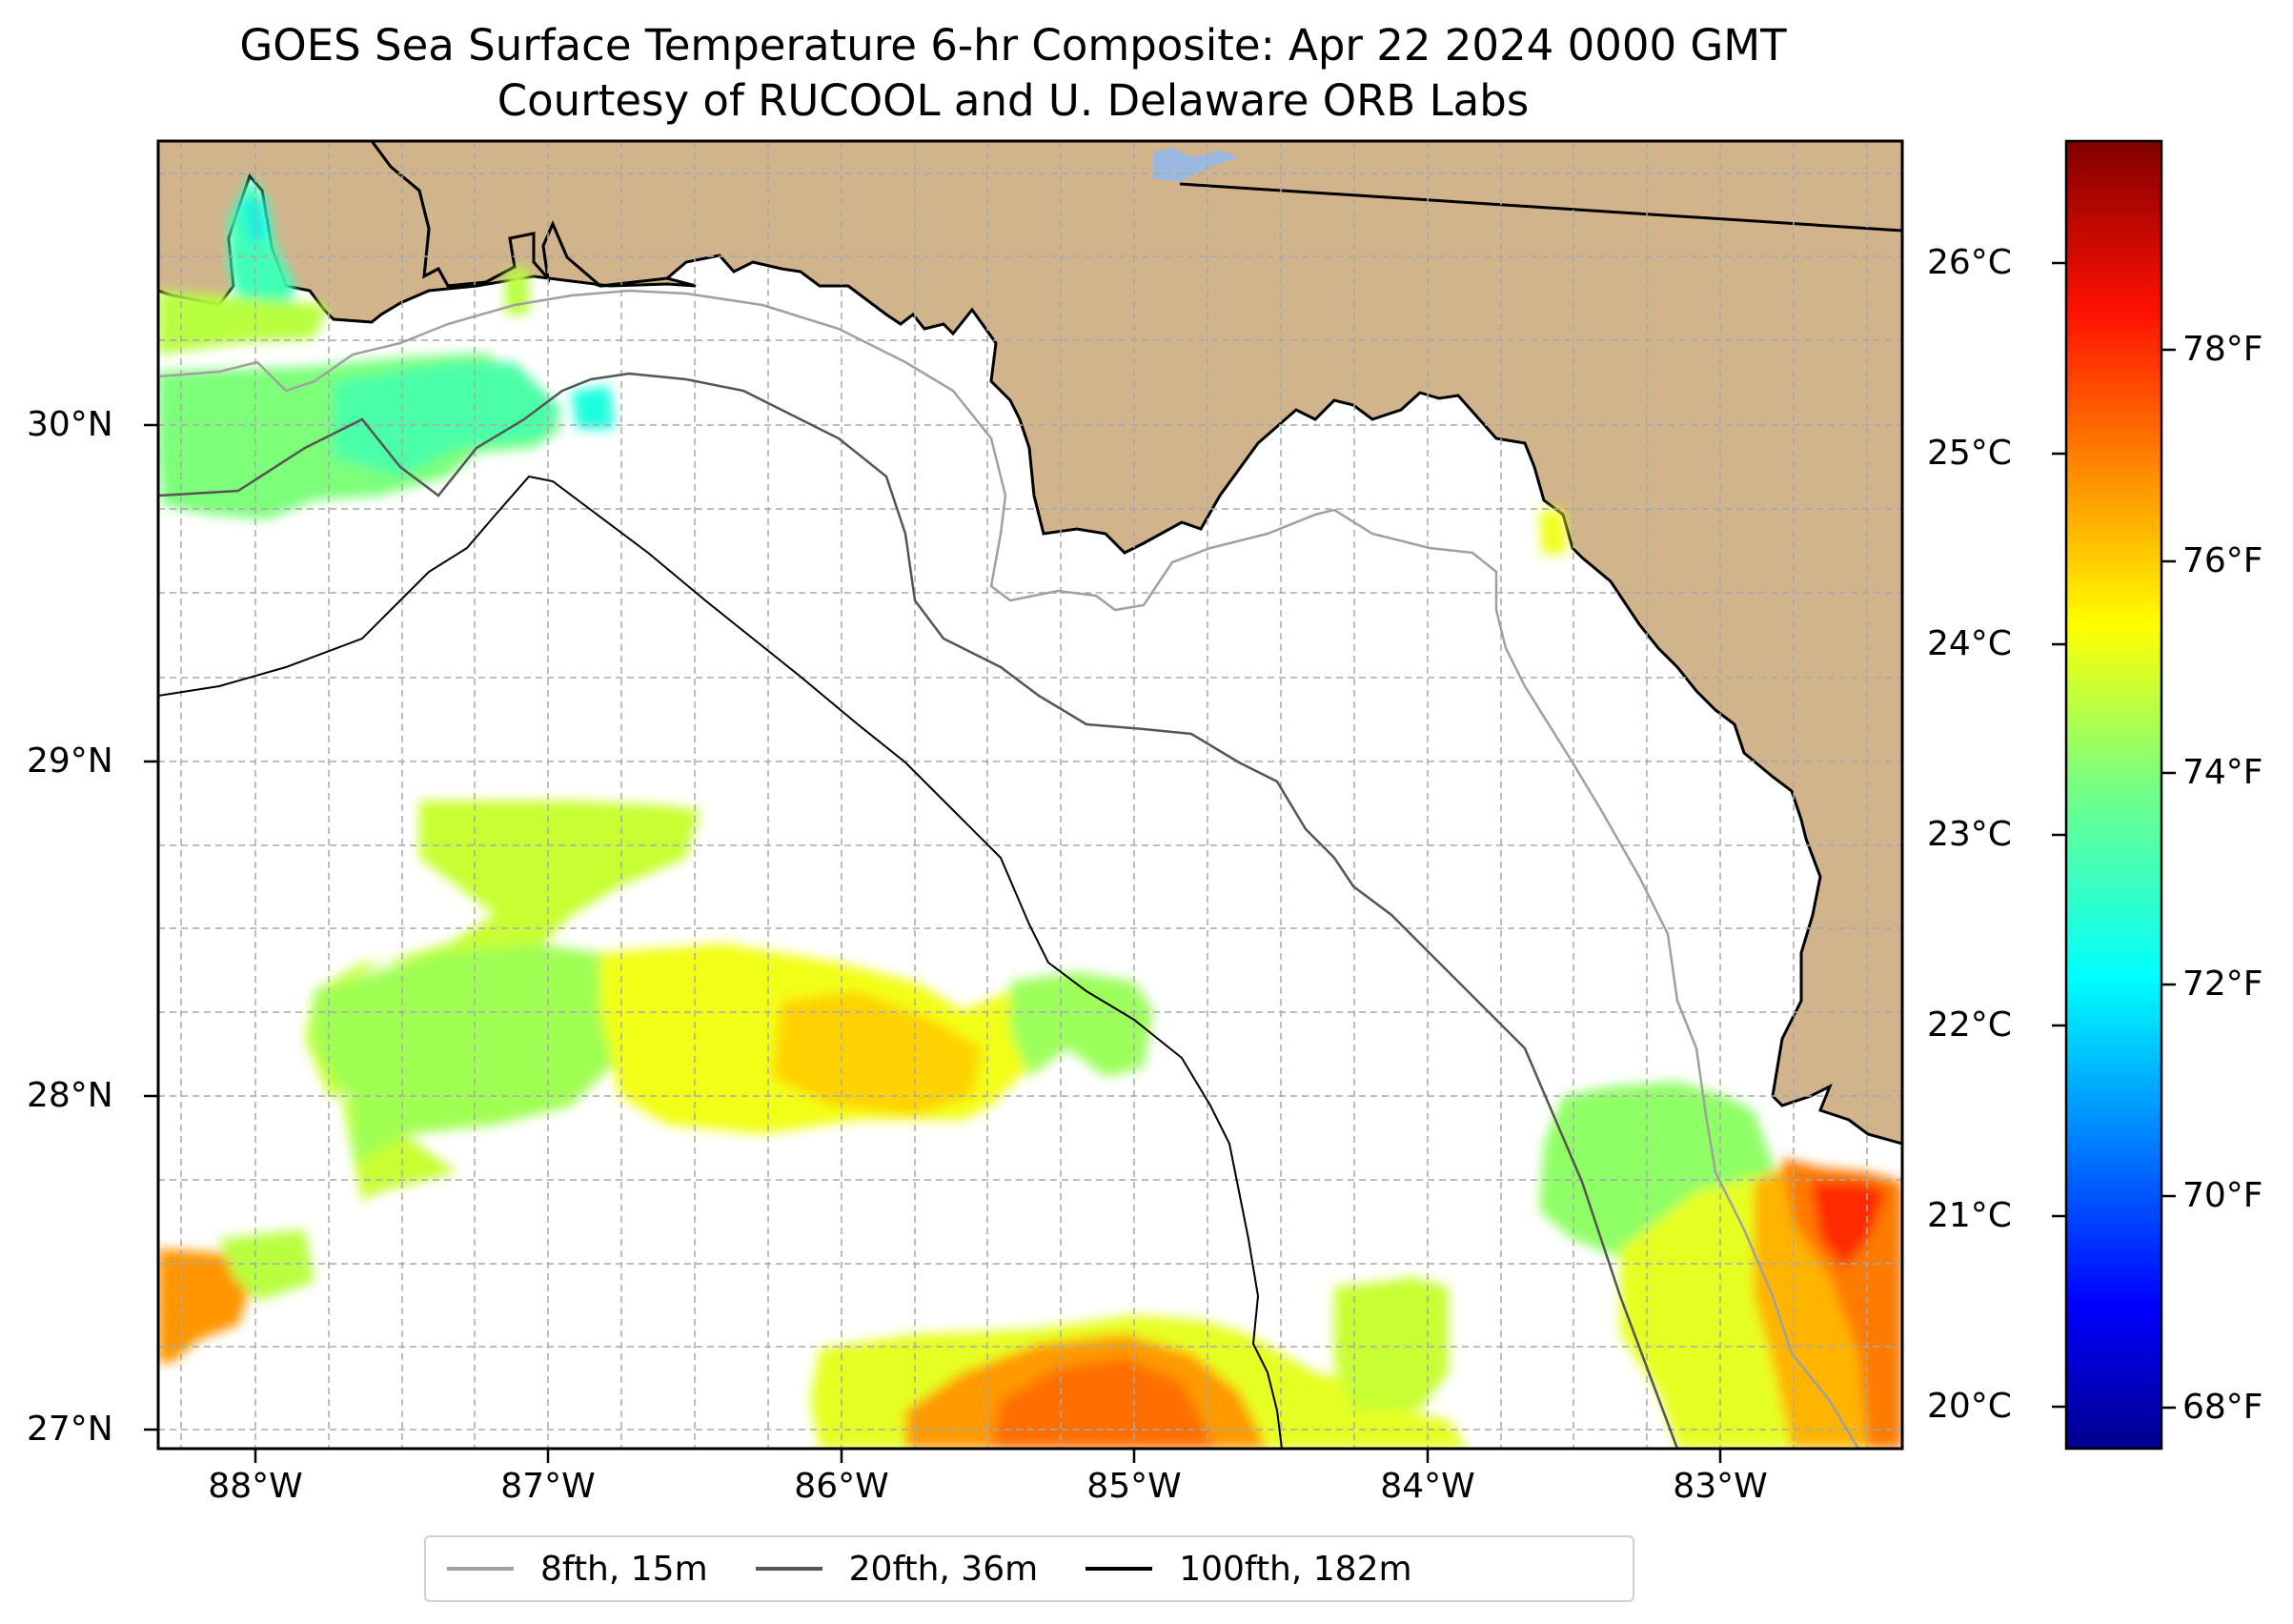 The image size is (2293, 1624). What do you see at coordinates (1541, 207) in the screenshot?
I see `state-border` at bounding box center [1541, 207].